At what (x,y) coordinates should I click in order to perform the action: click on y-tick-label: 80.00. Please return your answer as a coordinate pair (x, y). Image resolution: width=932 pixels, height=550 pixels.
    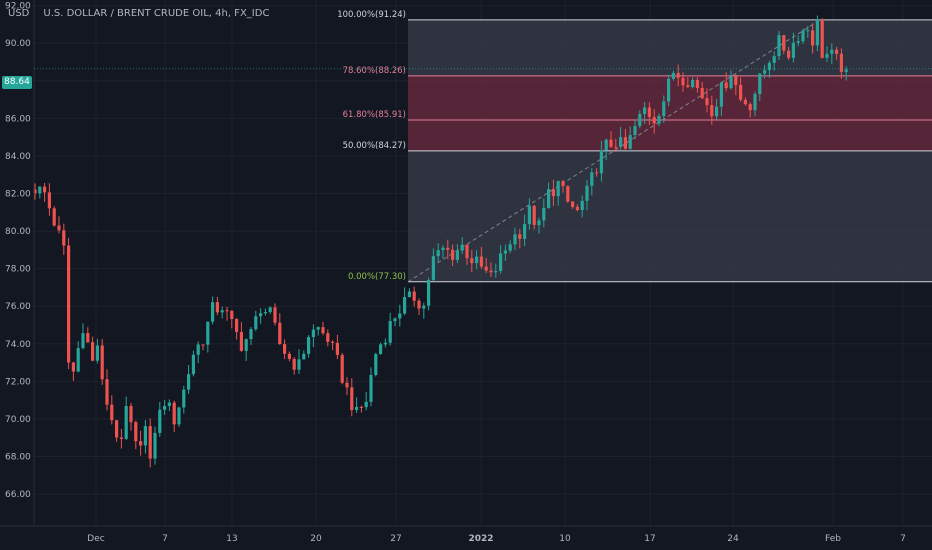
    Looking at the image, I should click on (18, 232).